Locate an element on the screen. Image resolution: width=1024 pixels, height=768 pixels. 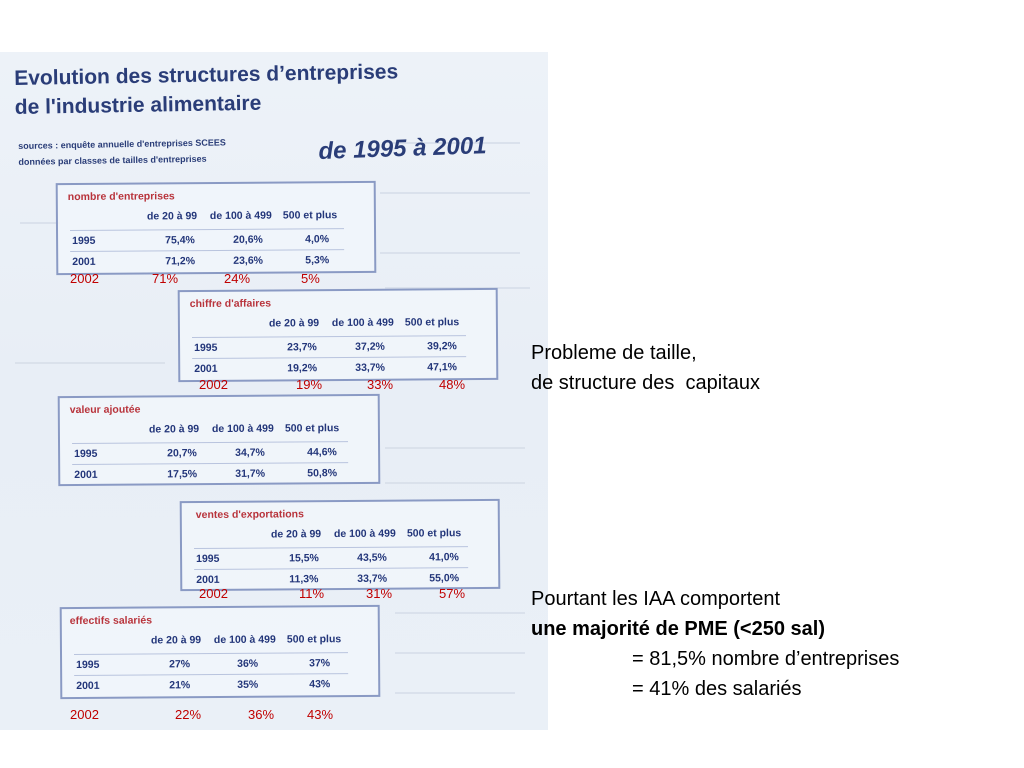
document-period: de 1995 à 2001 is located at coordinates (402, 148).